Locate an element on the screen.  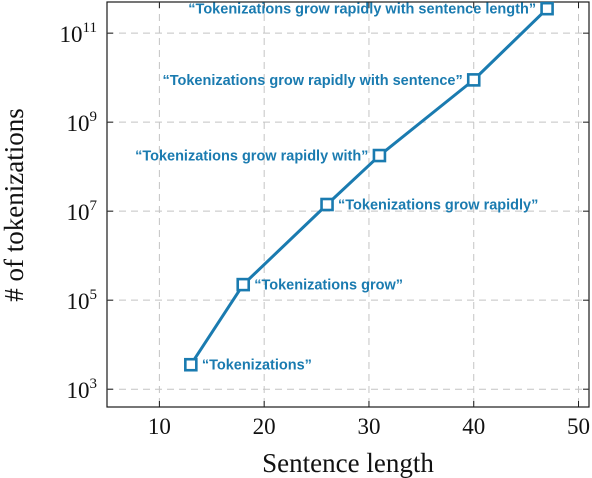
x-tick-label: 40 is located at coordinates (473, 426).